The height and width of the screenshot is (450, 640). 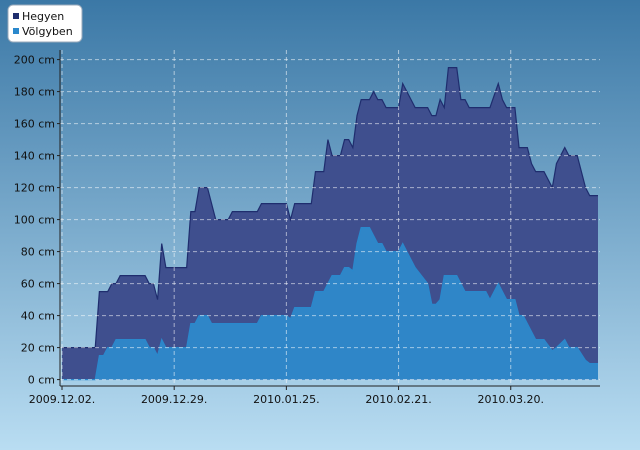 What do you see at coordinates (34, 156) in the screenshot?
I see `y-tick-label: 140 cm` at bounding box center [34, 156].